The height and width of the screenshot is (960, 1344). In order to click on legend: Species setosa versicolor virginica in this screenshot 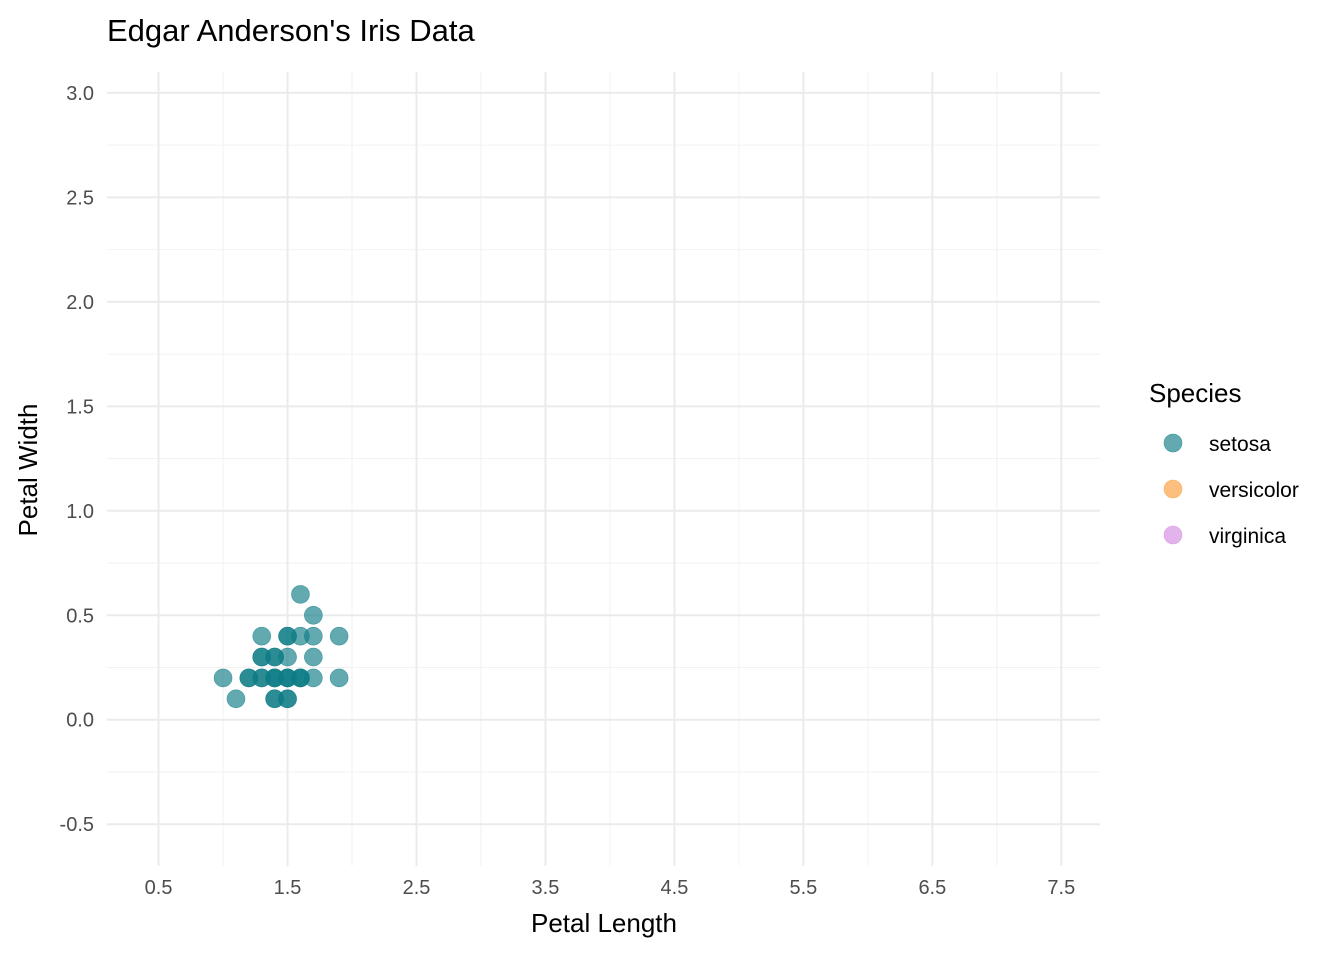, I will do `click(1224, 463)`.